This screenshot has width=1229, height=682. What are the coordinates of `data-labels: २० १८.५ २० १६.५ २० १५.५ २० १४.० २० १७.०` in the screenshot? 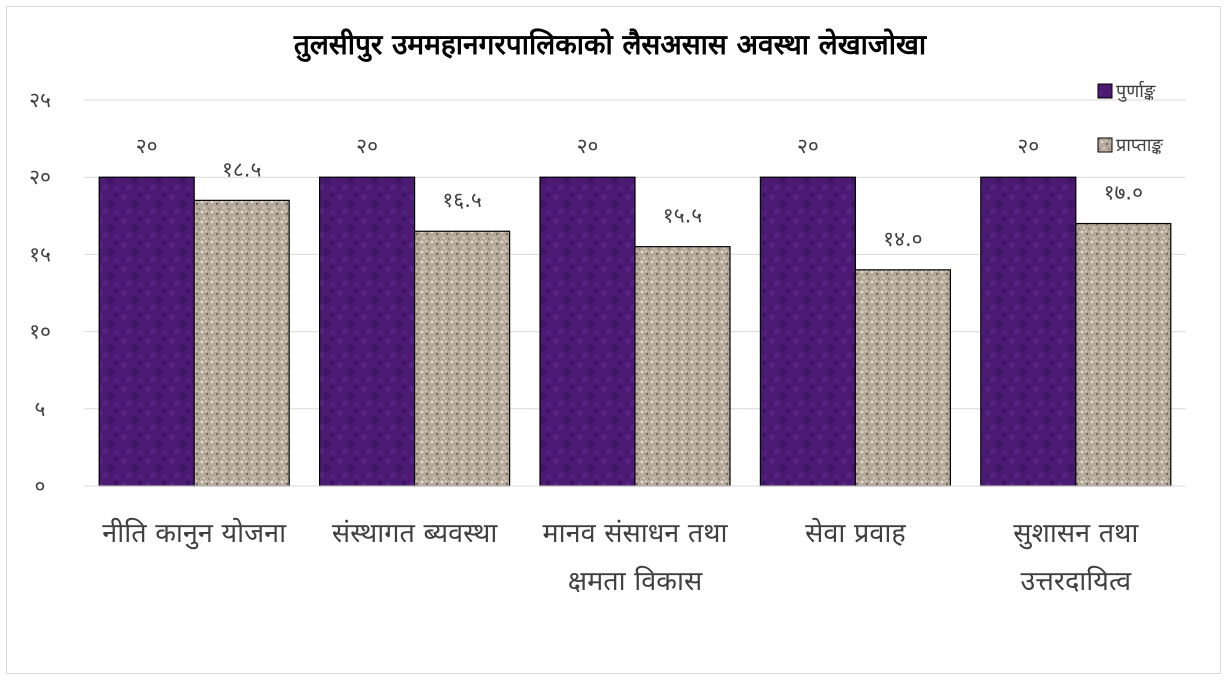 It's located at (639, 192).